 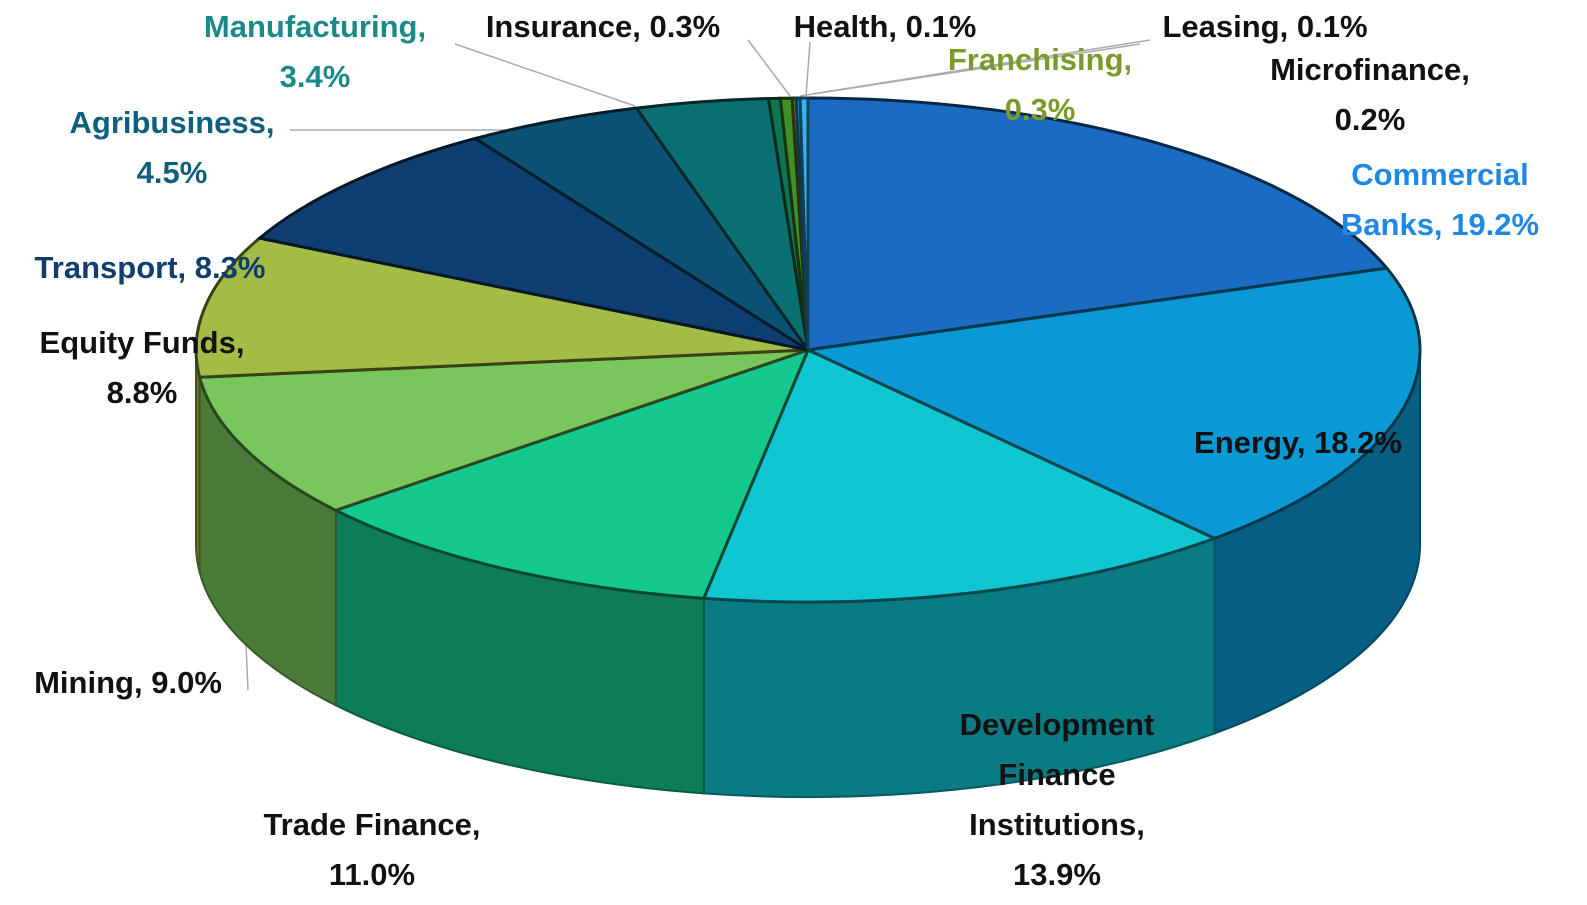 What do you see at coordinates (1225, 26) in the screenshot?
I see `category-label: Leasing,` at bounding box center [1225, 26].